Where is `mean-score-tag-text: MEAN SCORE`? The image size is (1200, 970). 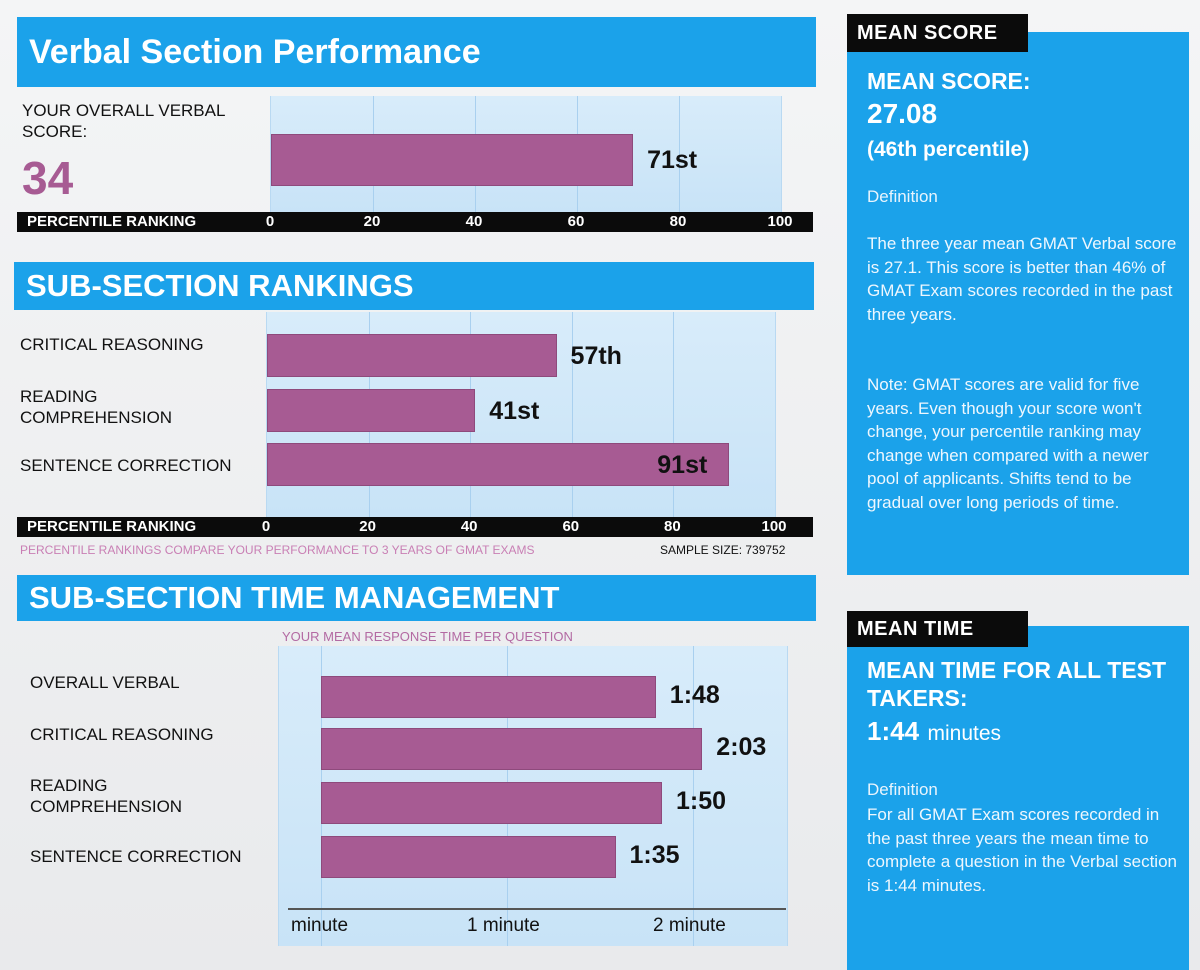
mean-score-tag-text: MEAN SCORE is located at coordinates (927, 33).